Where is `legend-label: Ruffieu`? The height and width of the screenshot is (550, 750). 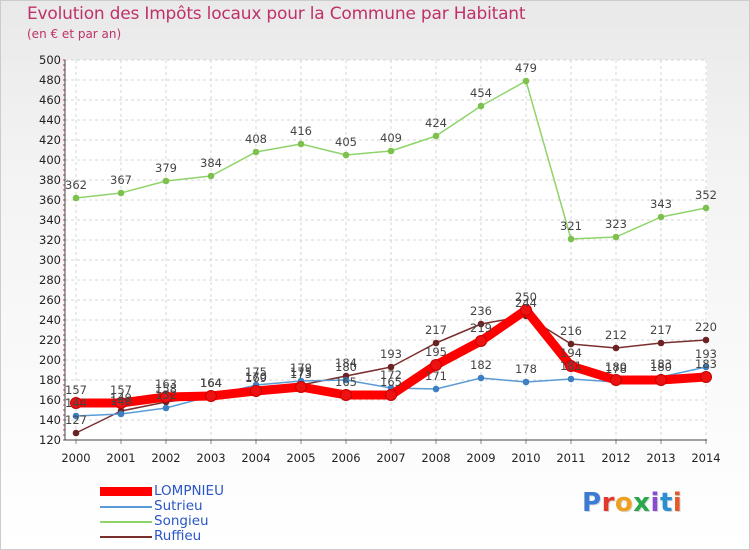
legend-label: Ruffieu is located at coordinates (178, 536).